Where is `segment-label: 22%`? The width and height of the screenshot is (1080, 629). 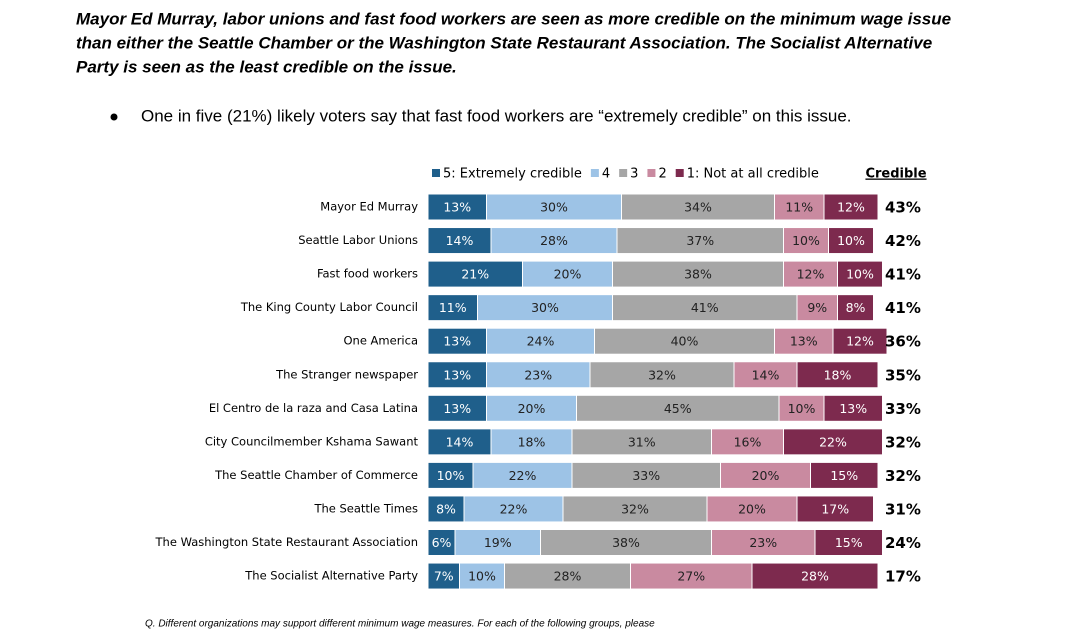
segment-label: 22% is located at coordinates (514, 508).